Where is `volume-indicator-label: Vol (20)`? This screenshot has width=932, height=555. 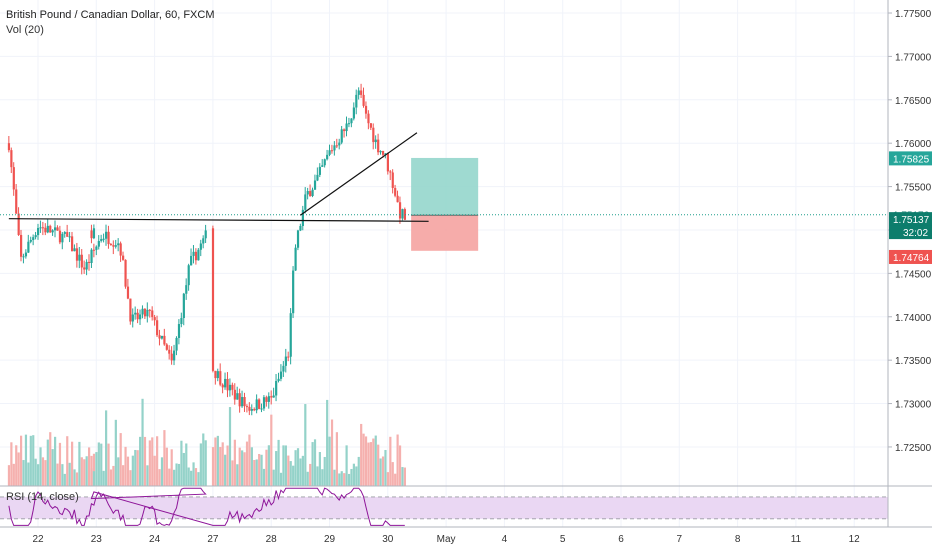 volume-indicator-label: Vol (20) is located at coordinates (25, 30).